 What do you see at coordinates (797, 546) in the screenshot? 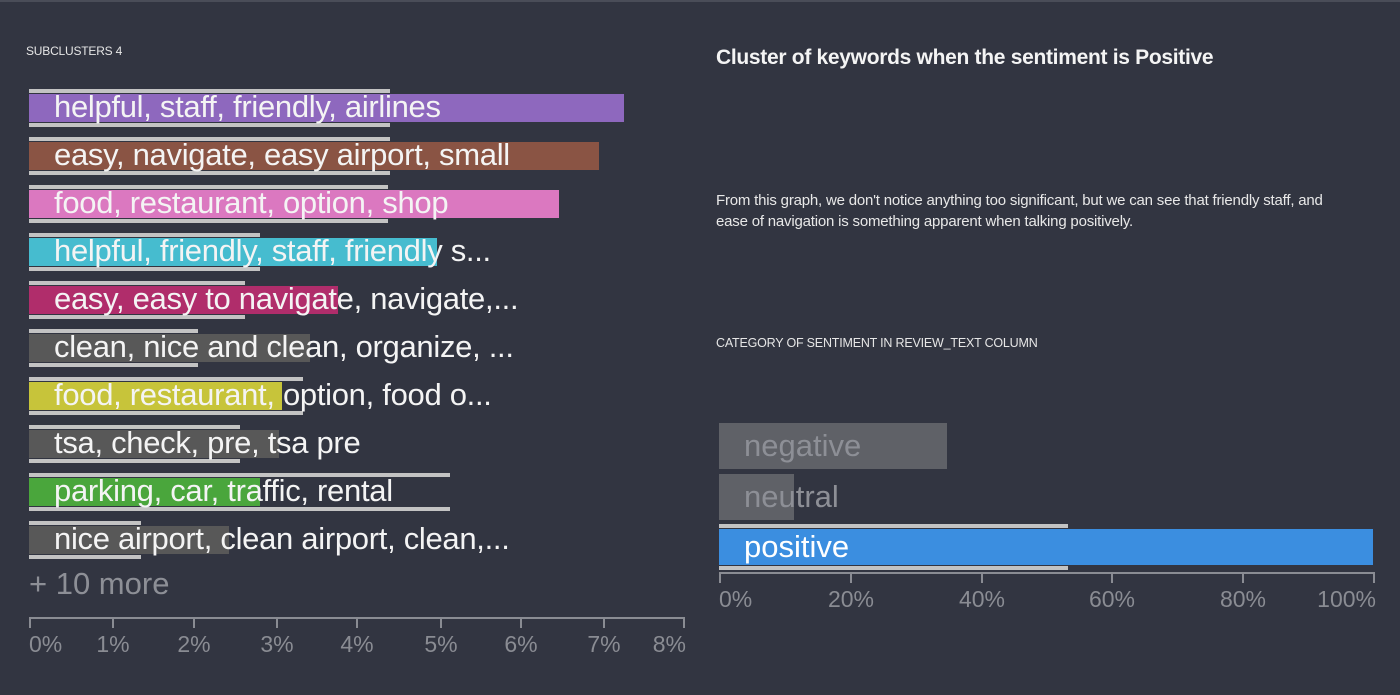
I see `sentiment-label: positive` at bounding box center [797, 546].